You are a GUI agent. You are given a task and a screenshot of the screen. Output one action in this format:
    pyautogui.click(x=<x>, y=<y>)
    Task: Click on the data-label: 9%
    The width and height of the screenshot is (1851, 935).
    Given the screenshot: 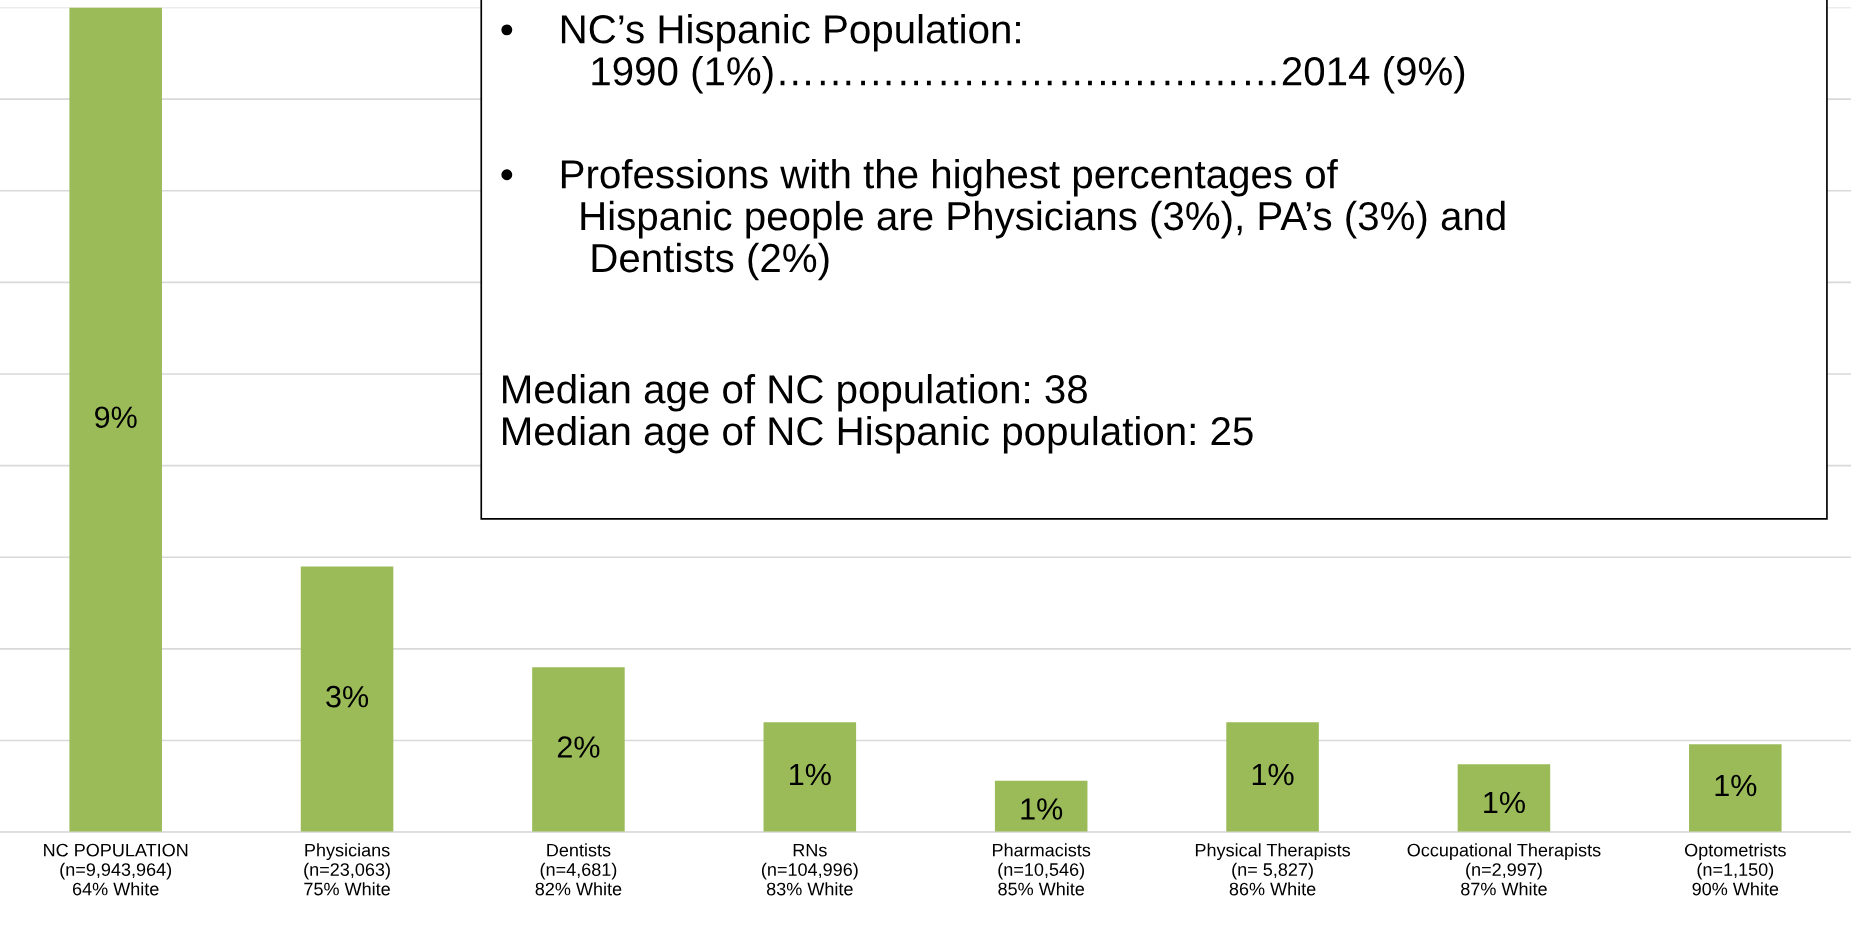 What is the action you would take?
    pyautogui.click(x=116, y=417)
    